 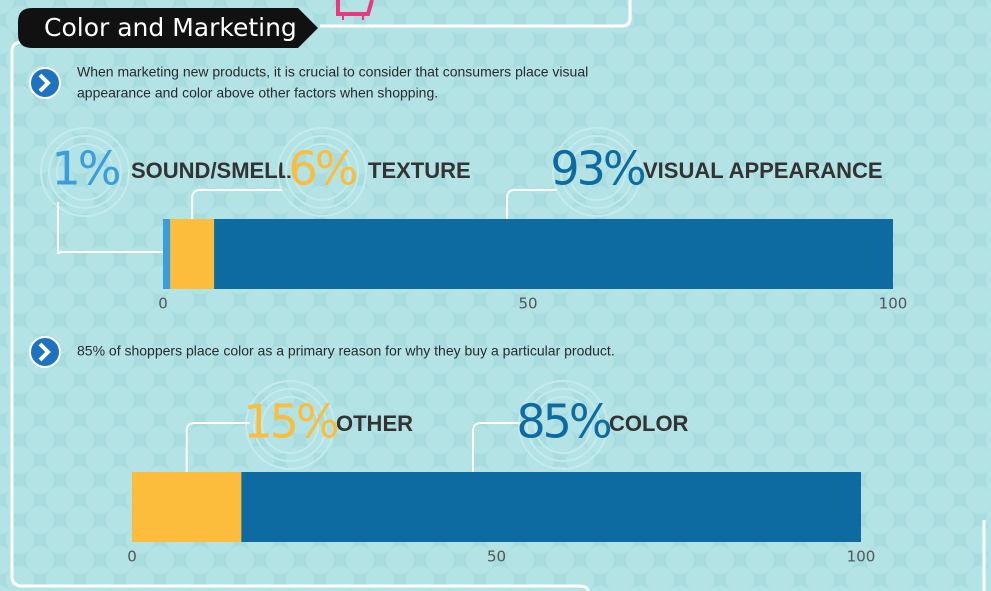 What do you see at coordinates (763, 170) in the screenshot?
I see `segment-name: VISUAL APPEARANCE` at bounding box center [763, 170].